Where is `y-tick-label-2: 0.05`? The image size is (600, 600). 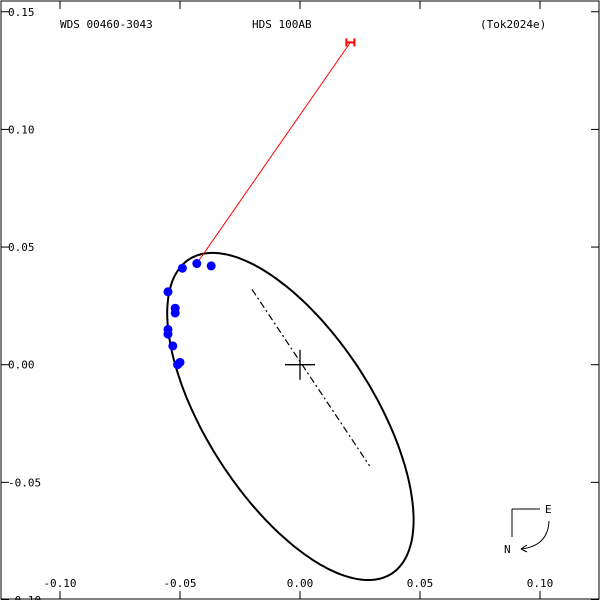
y-tick-label-2: 0.05 is located at coordinates (21, 247).